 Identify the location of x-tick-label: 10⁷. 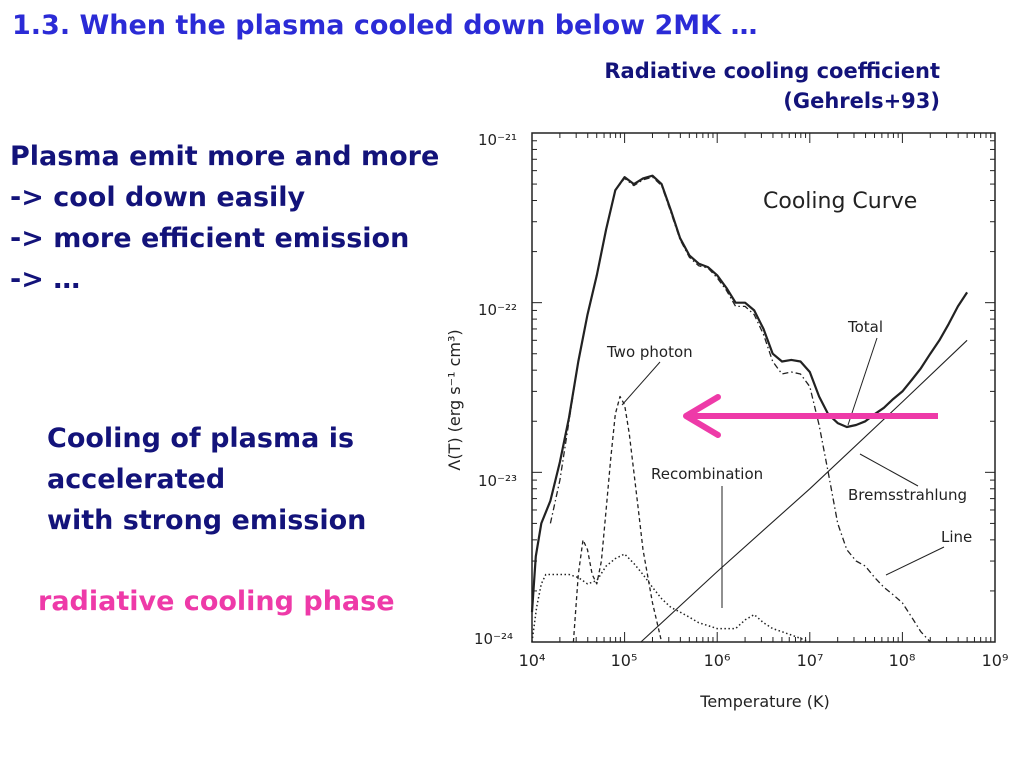
(810, 660).